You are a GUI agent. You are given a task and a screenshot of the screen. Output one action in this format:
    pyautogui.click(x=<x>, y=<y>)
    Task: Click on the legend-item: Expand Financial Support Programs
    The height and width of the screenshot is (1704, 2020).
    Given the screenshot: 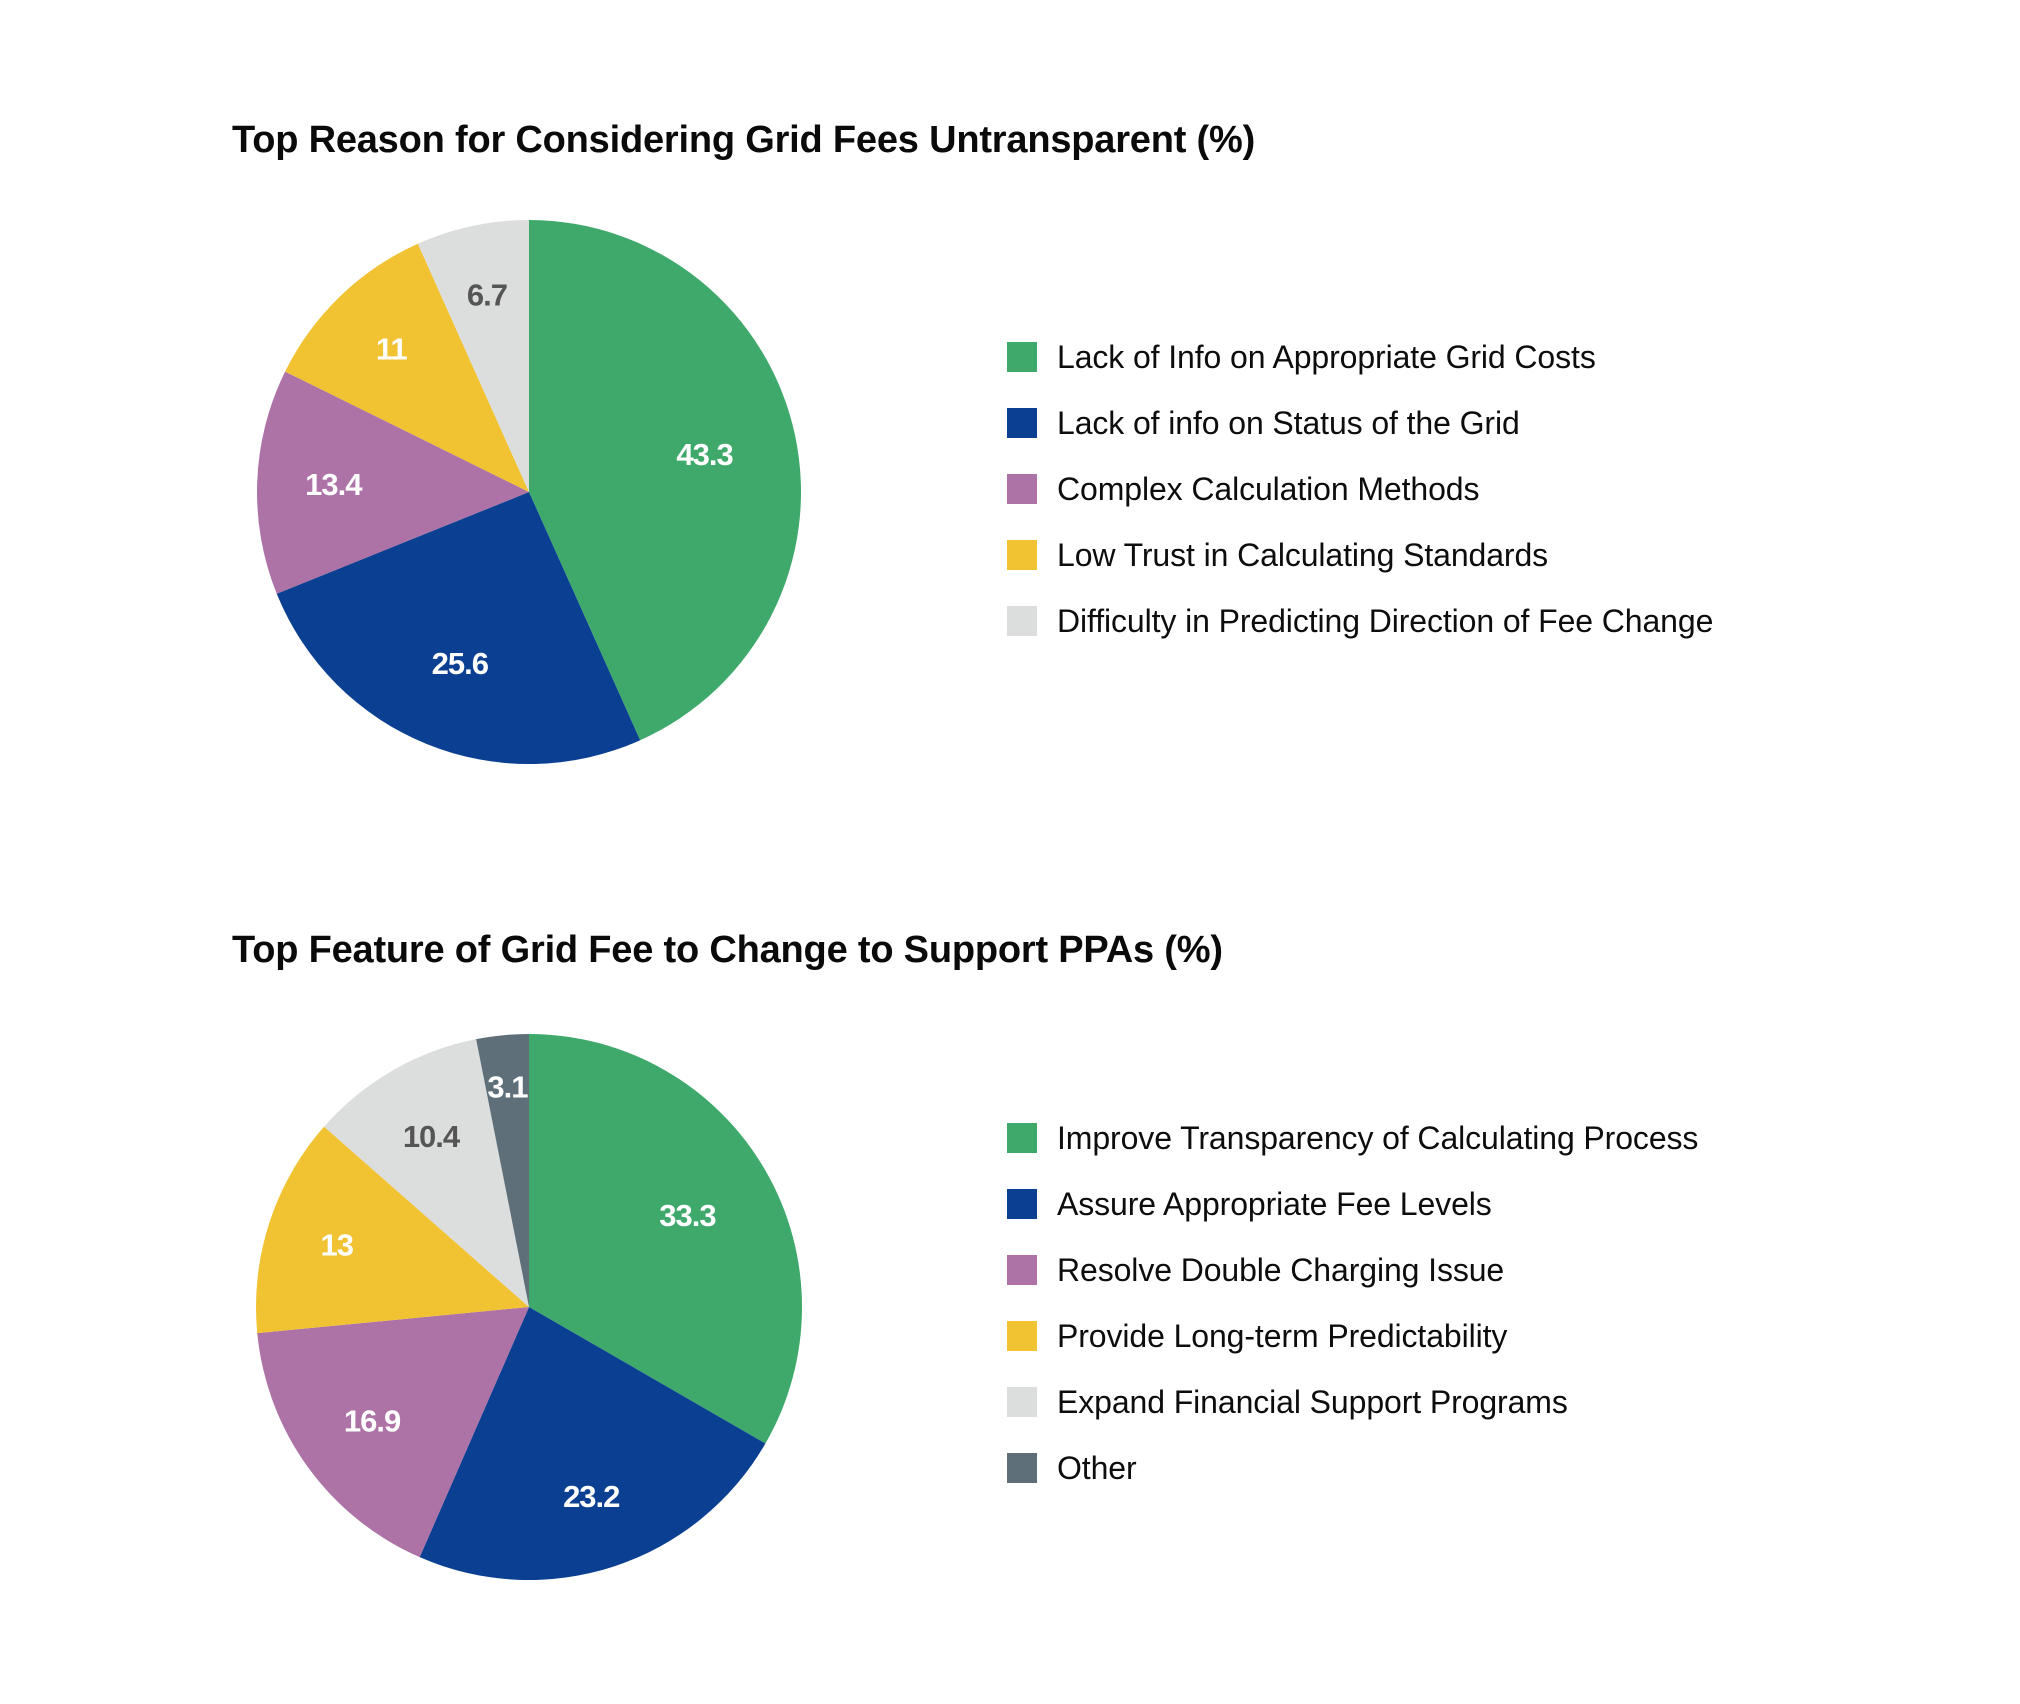 What is the action you would take?
    pyautogui.click(x=1352, y=1402)
    